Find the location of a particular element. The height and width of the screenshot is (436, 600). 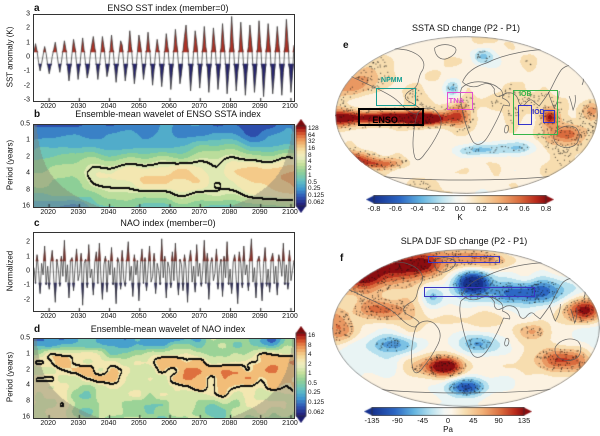

colorbar-tick-label: 0.25 is located at coordinates (314, 189).